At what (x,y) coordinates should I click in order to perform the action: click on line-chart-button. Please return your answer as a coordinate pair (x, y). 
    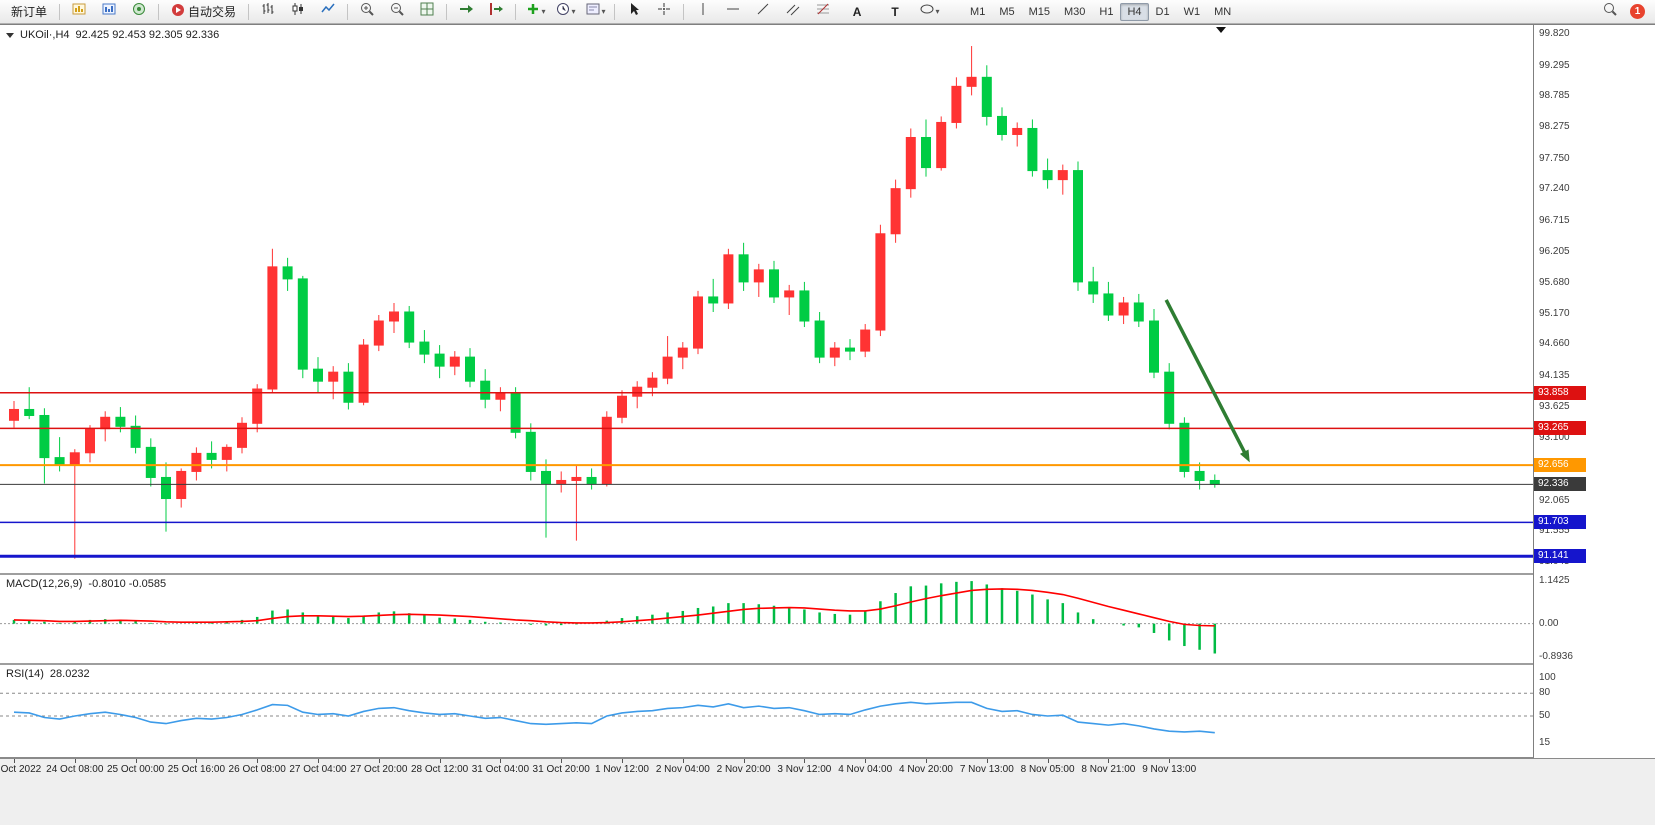
    Looking at the image, I should click on (328, 12).